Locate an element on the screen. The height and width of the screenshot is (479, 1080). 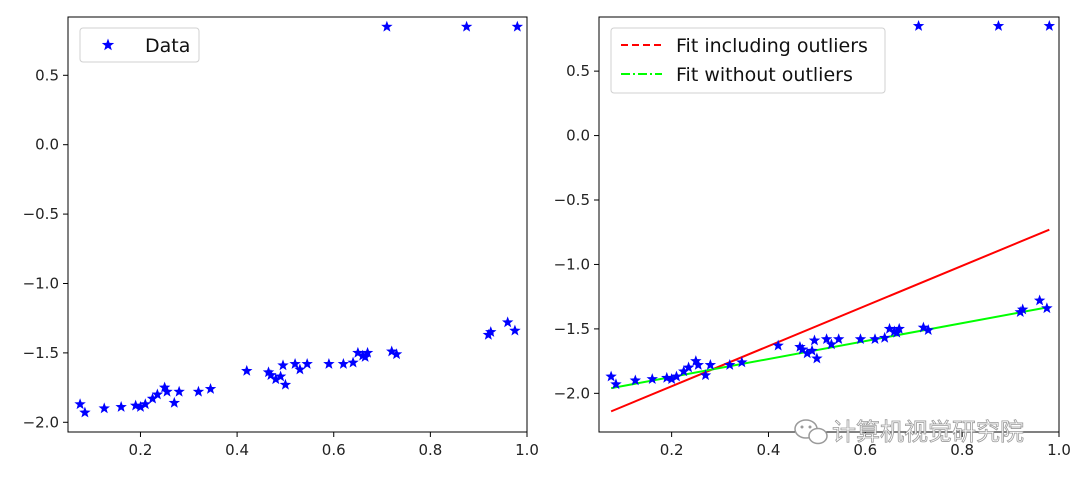
left-legend: Data is located at coordinates (139, 45).